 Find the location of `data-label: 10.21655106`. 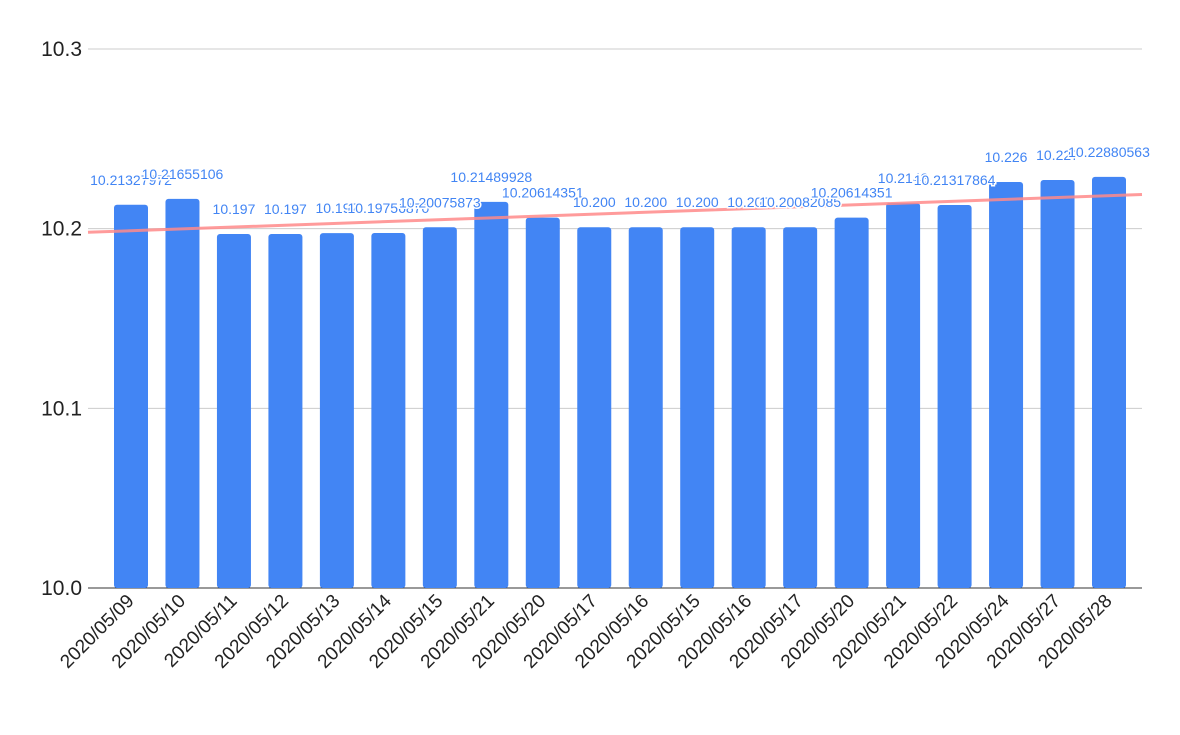

data-label: 10.21655106 is located at coordinates (183, 174).